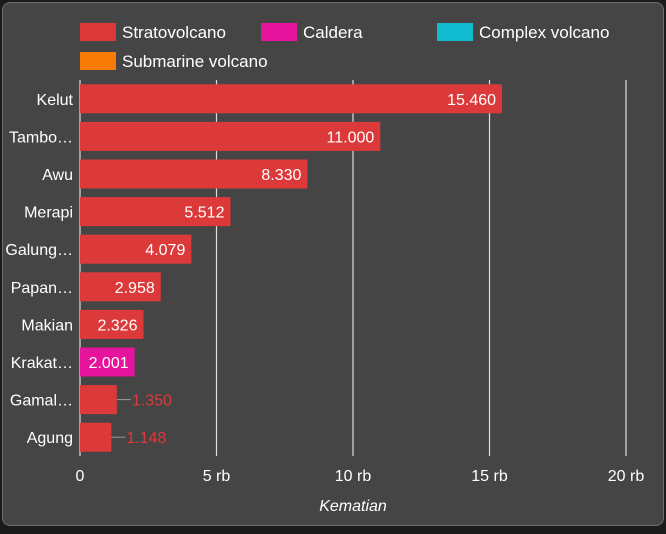 The width and height of the screenshot is (666, 534). I want to click on legend-label: Caldera, so click(333, 32).